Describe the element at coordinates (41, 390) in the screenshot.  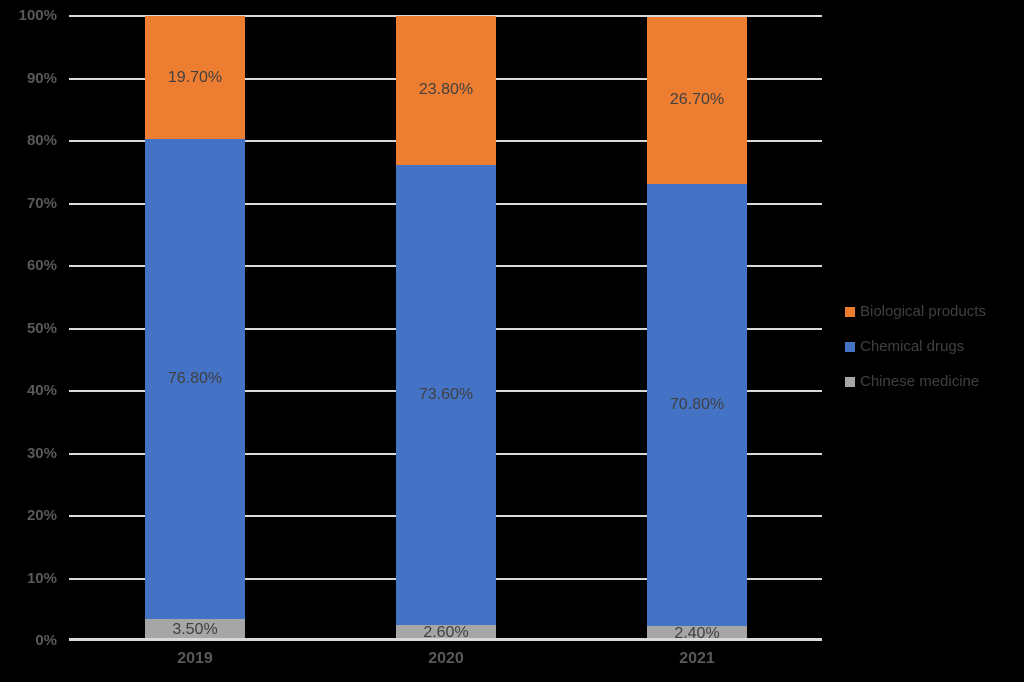
I see `y-tick-label: 40%` at that location.